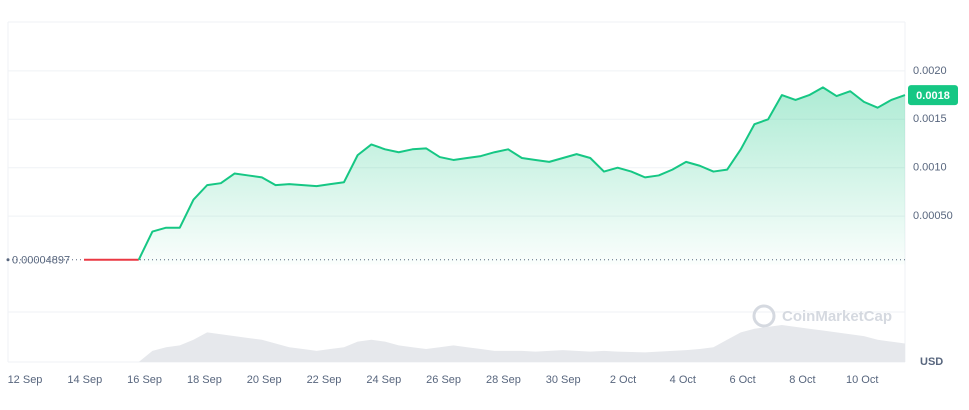  What do you see at coordinates (383, 380) in the screenshot?
I see `x-tick-label: 24 Sep` at bounding box center [383, 380].